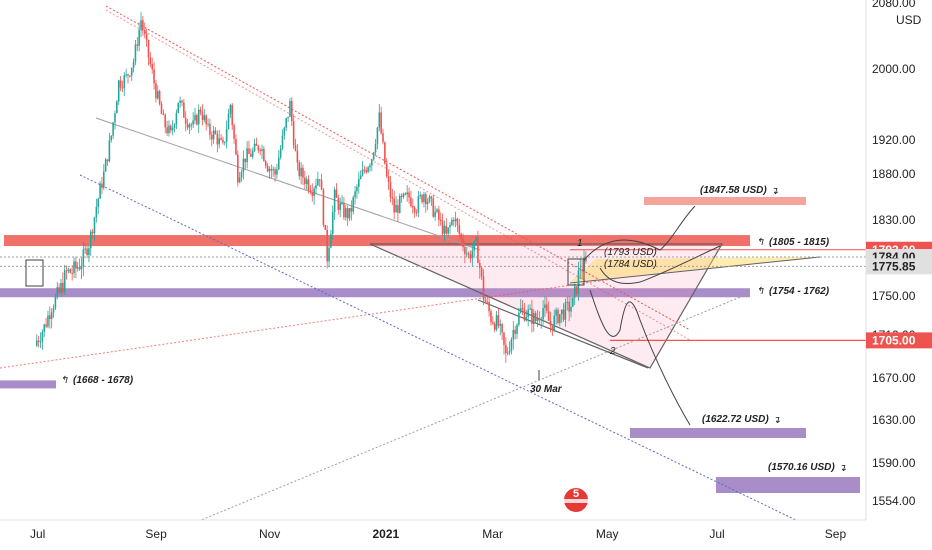  What do you see at coordinates (894, 340) in the screenshot?
I see `price-badge-label: 1705.00` at bounding box center [894, 340].